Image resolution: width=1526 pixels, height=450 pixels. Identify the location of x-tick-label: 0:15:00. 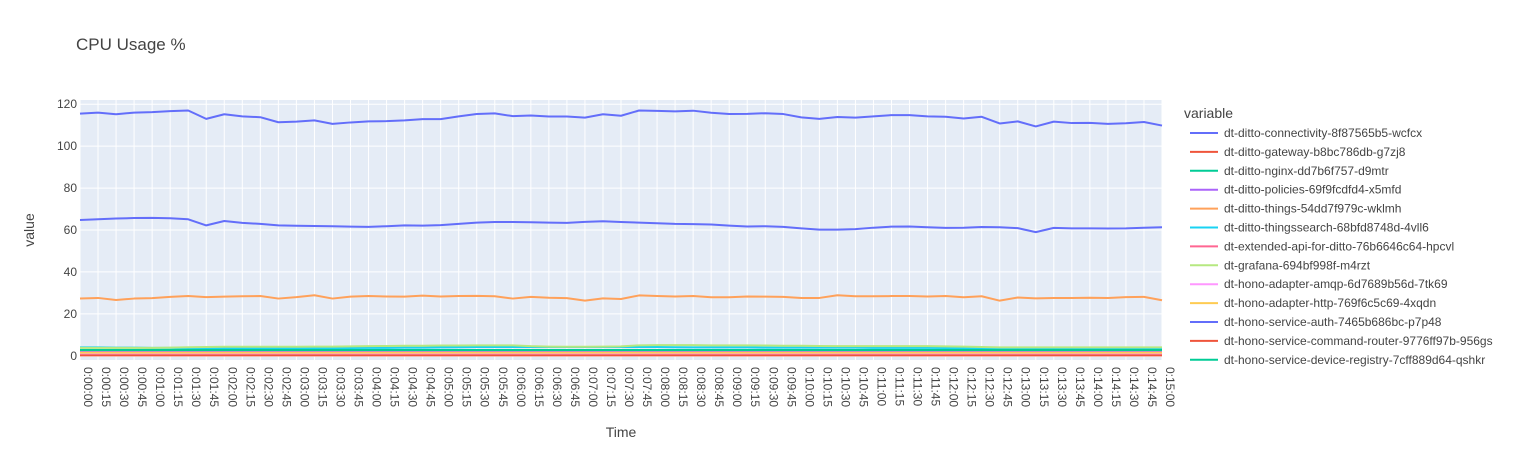
(1170, 387).